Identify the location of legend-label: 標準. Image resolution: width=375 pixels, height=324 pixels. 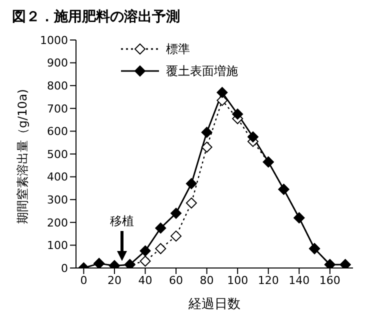
(178, 49).